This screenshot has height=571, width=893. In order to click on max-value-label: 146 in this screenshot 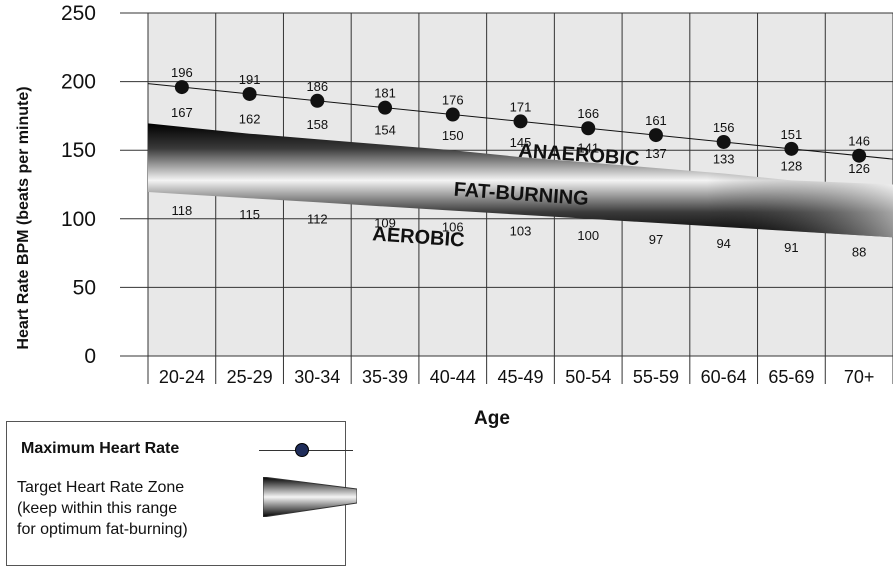, I will do `click(859, 141)`.